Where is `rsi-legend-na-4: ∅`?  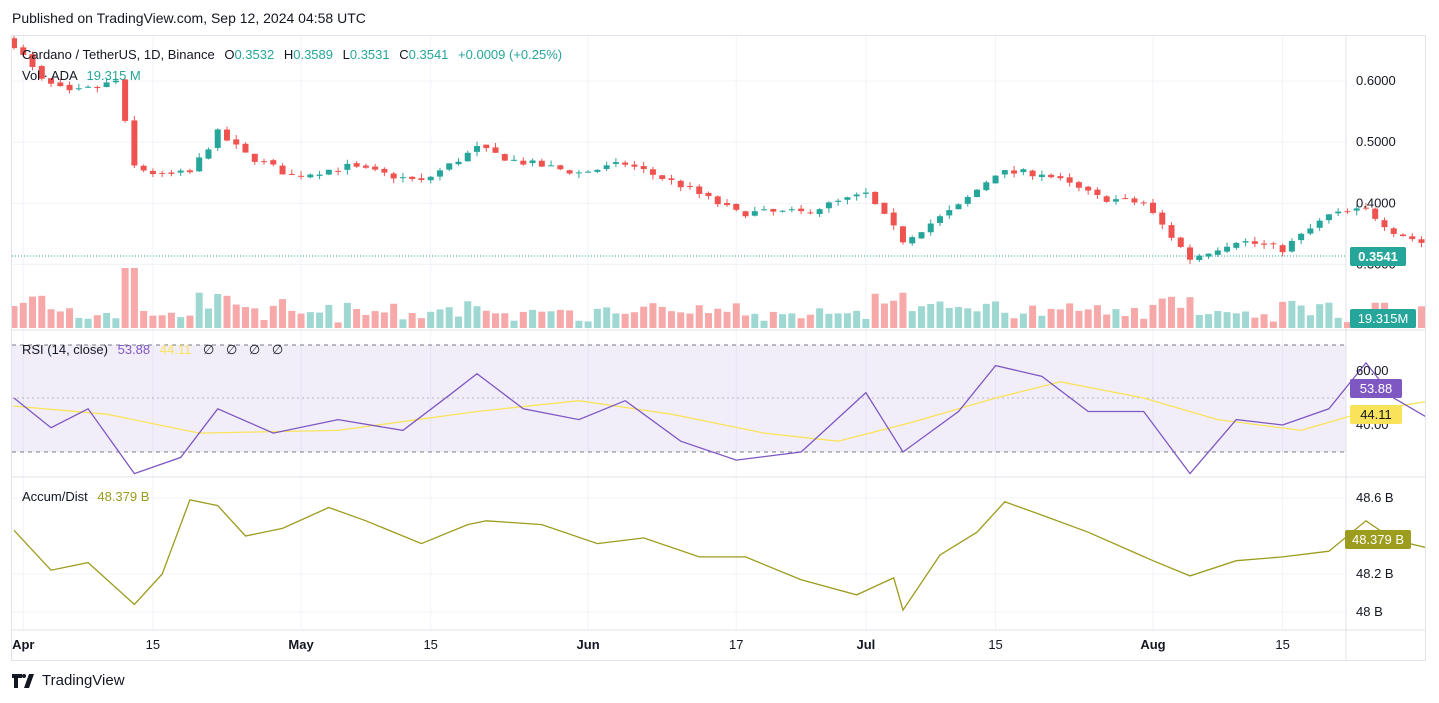
rsi-legend-na-4: ∅ is located at coordinates (277, 349).